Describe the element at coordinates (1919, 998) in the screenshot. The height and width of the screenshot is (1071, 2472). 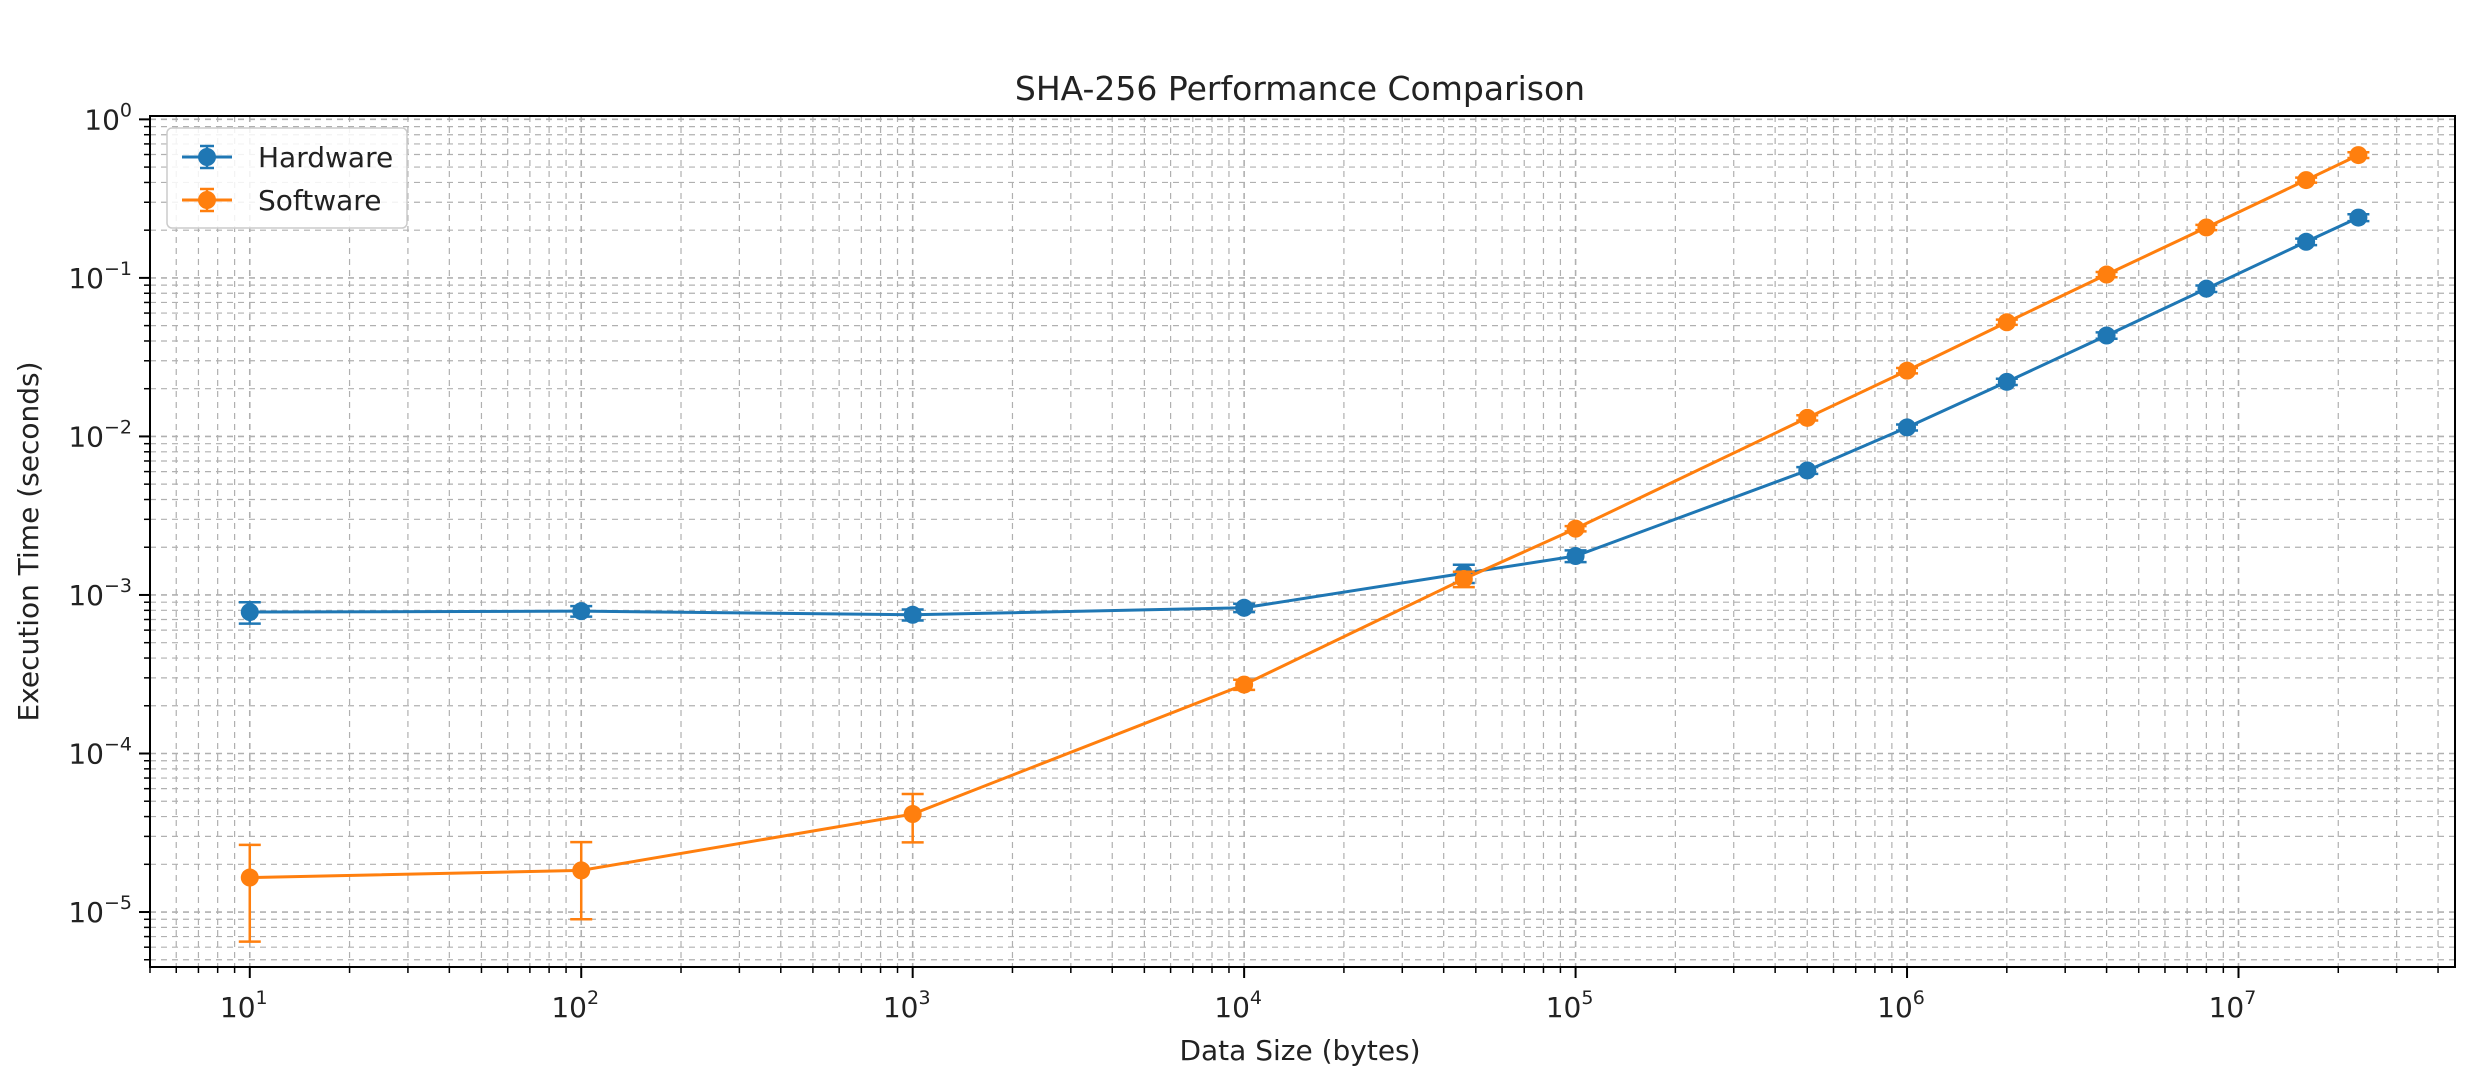
I see `x-tick-exponent: 6` at that location.